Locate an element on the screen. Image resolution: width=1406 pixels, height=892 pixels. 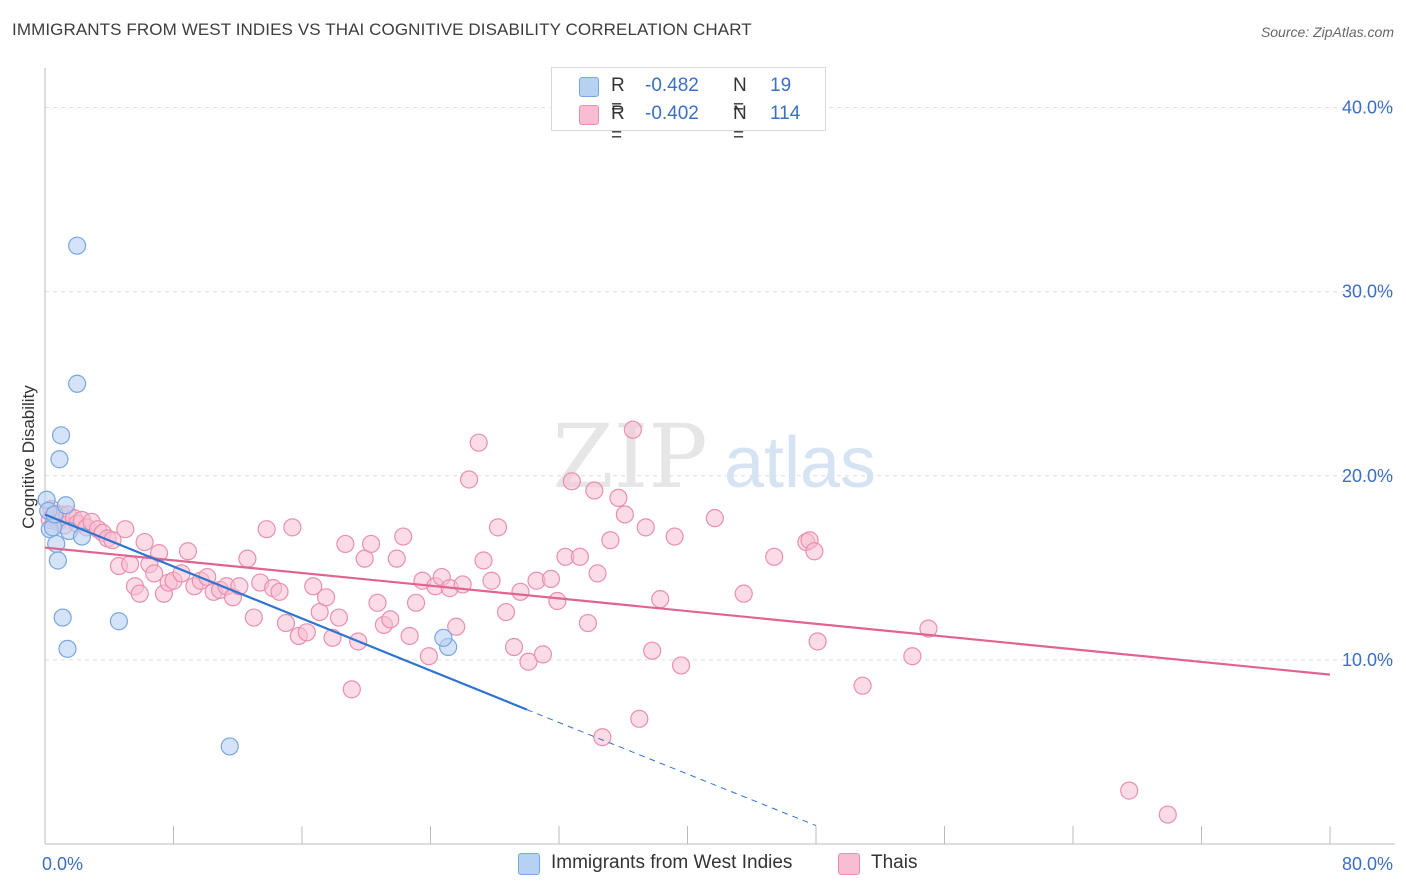
y-axis-label: Cognitive Disability is located at coordinates (28, 457).